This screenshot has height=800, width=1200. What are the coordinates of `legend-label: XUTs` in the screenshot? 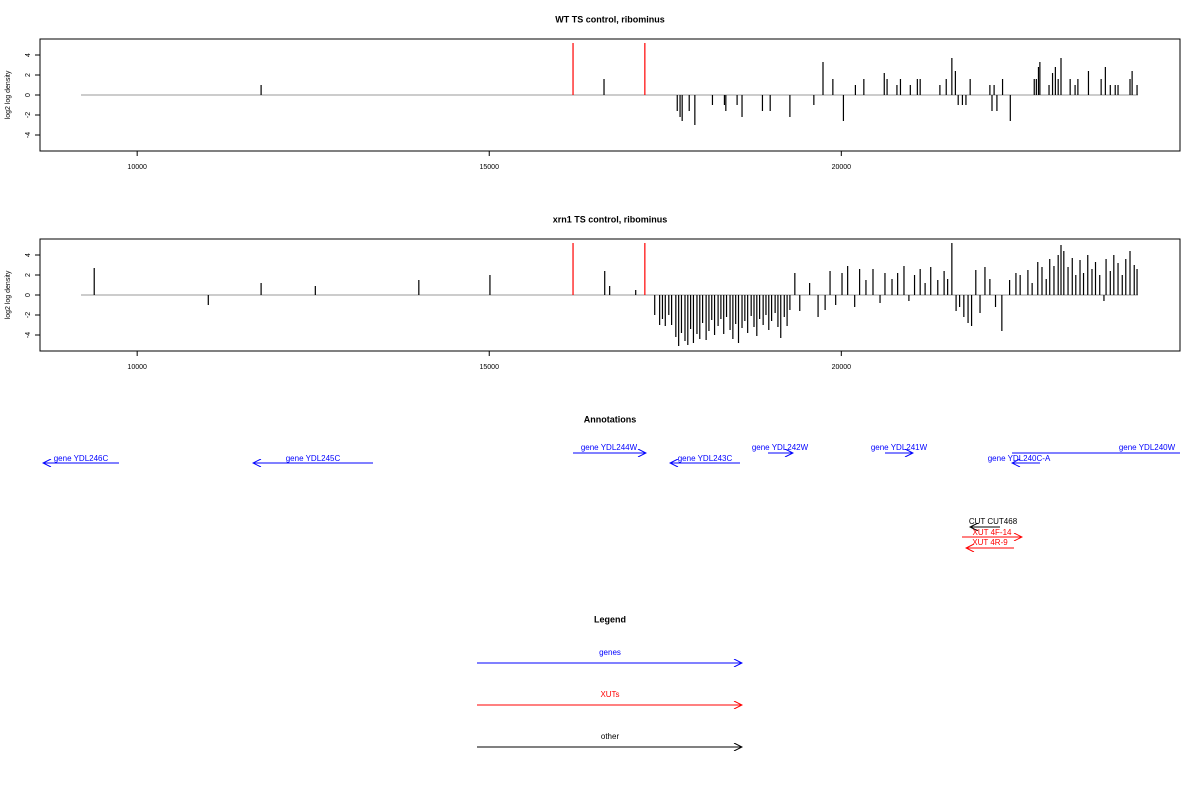 It's located at (609, 694).